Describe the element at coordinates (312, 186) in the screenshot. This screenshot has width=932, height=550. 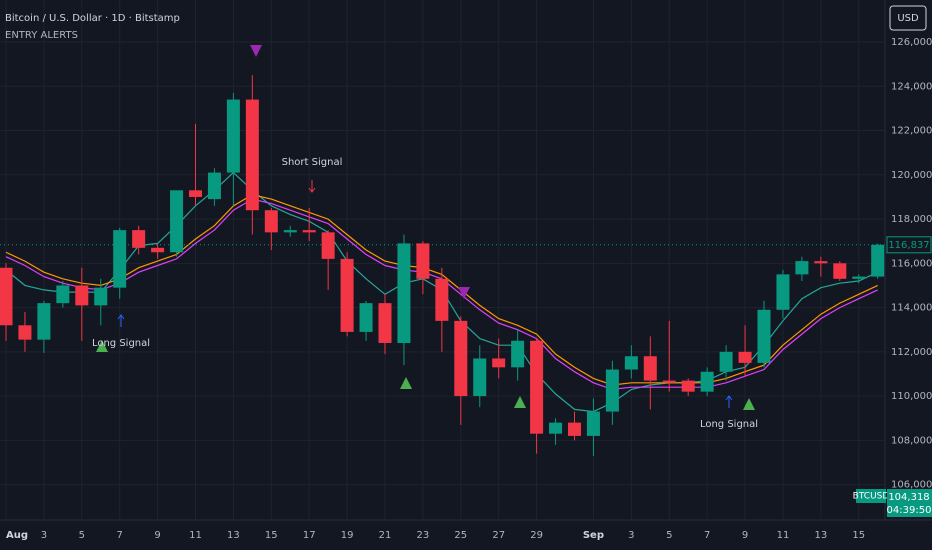
I see `short-arrow` at that location.